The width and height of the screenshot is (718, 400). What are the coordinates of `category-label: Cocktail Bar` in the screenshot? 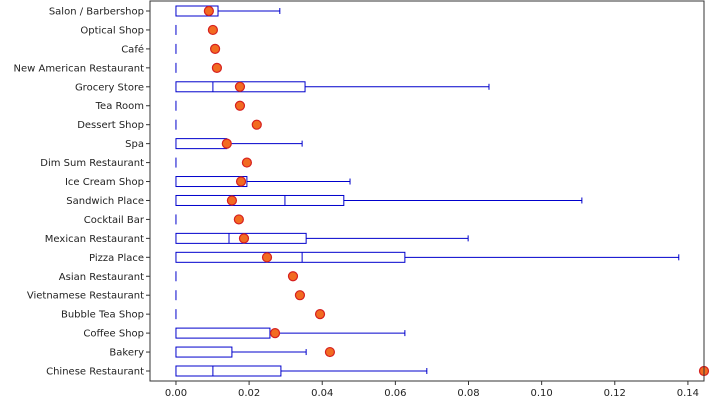 It's located at (114, 220).